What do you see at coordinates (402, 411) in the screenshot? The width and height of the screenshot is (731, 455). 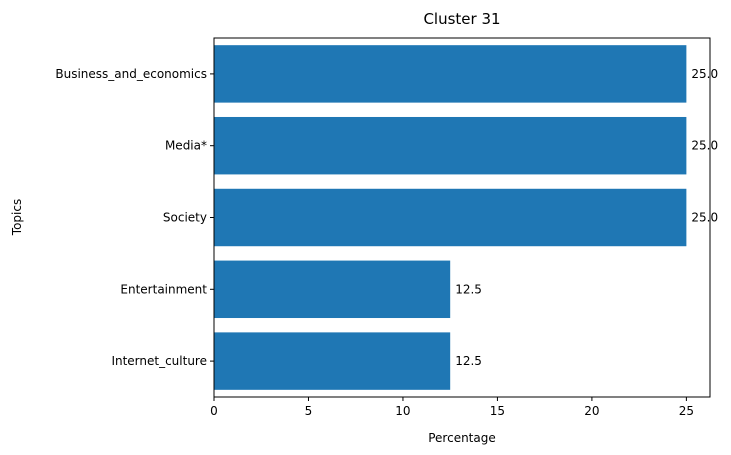 I see `x-tick-label: 10` at bounding box center [402, 411].